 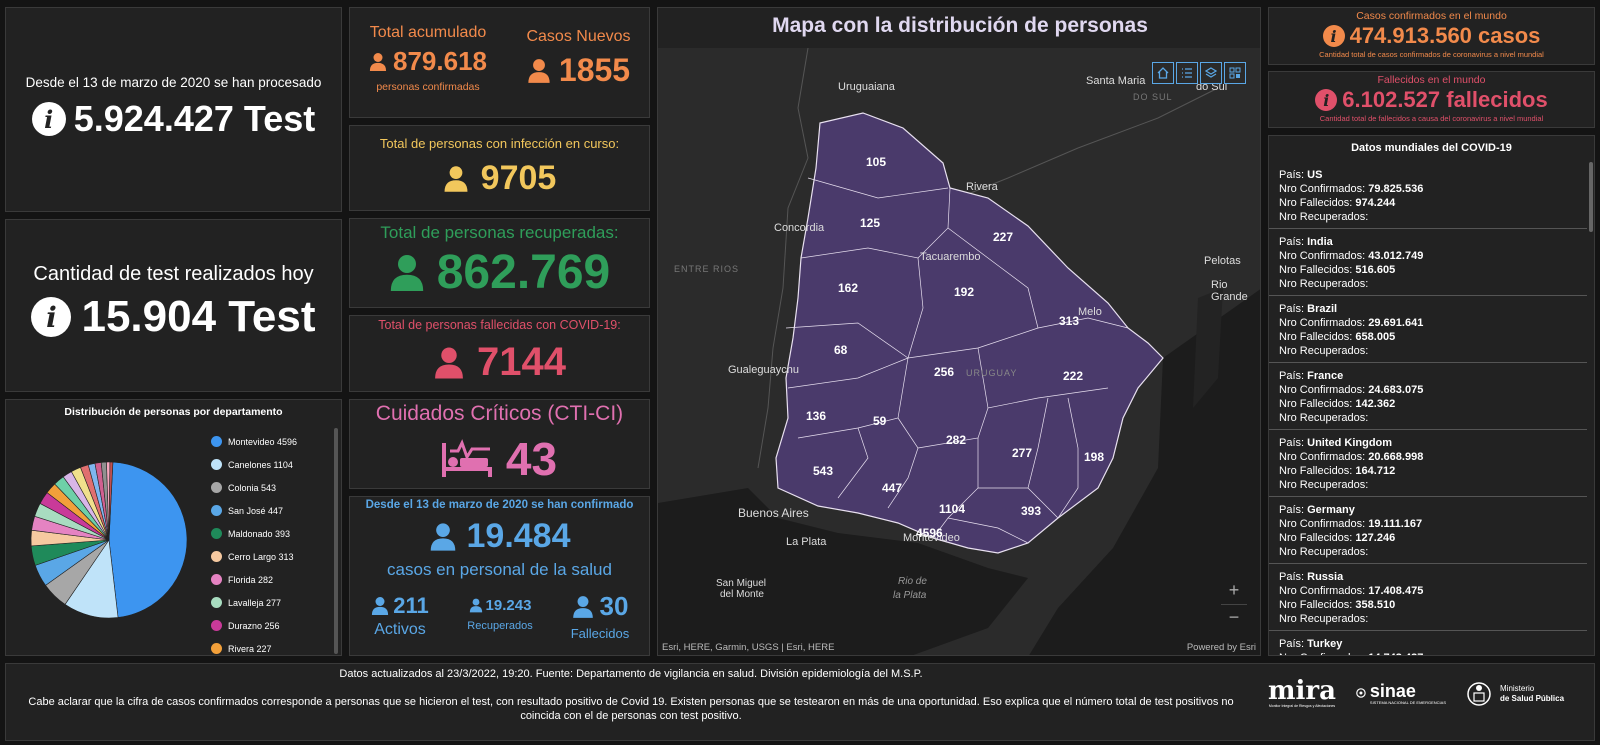 I want to click on dept-colonia: 543, so click(x=823, y=471).